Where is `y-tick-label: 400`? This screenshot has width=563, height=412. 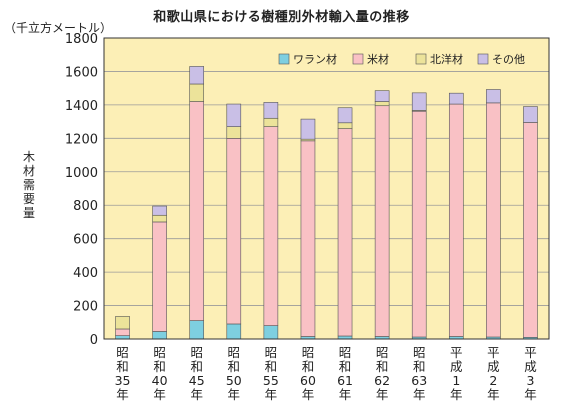
y-tick-label: 400 is located at coordinates (85, 273).